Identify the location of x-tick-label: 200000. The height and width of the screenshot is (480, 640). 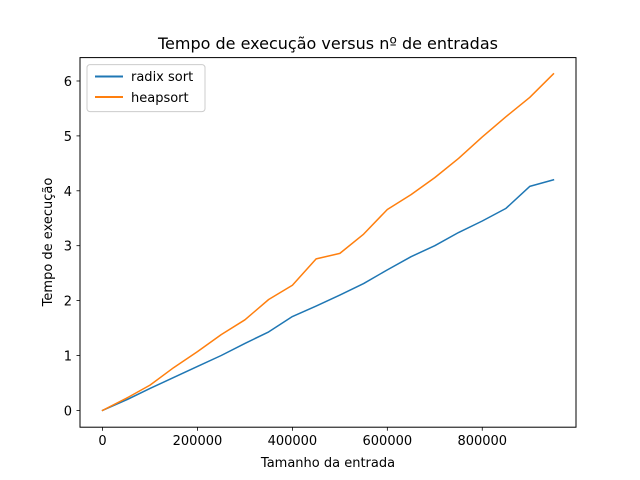
(198, 441).